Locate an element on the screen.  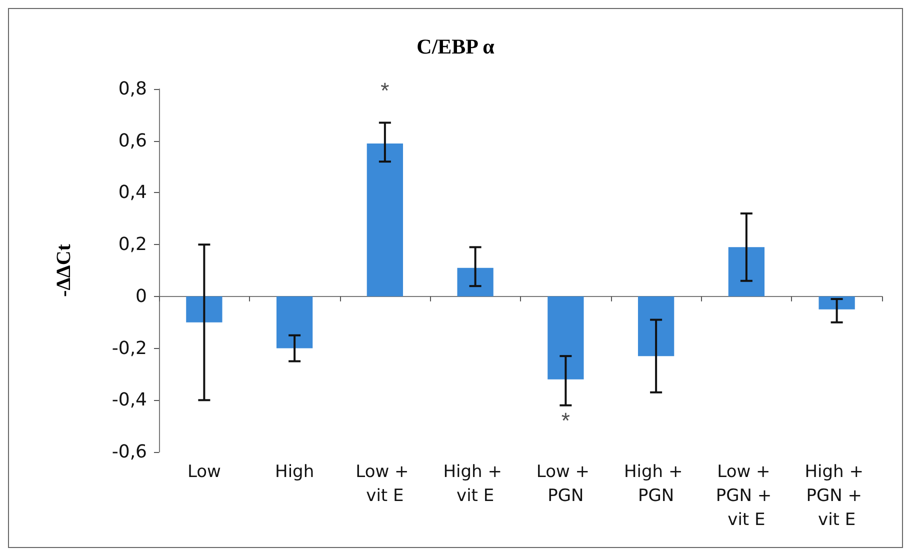
x-tick-label: Low + PGN + vit E is located at coordinates (747, 496).